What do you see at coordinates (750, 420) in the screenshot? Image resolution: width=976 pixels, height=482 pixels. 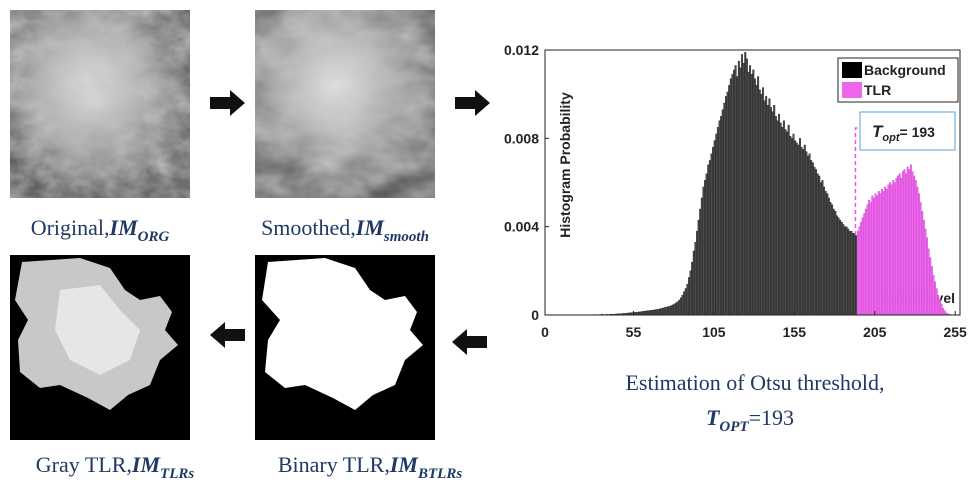 I see `chart-caption: TOPT=193` at bounding box center [750, 420].